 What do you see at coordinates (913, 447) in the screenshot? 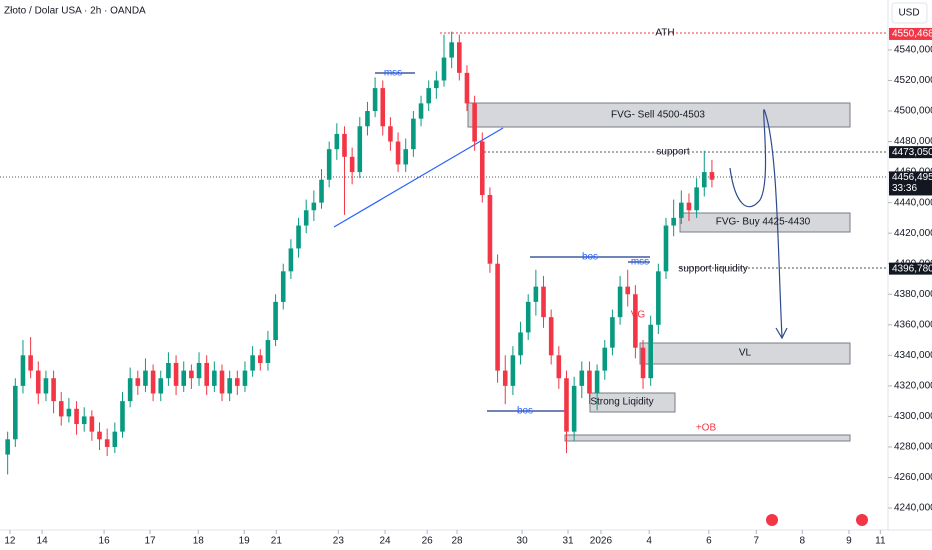
I see `y-tick-label: 4280,000` at bounding box center [913, 447].